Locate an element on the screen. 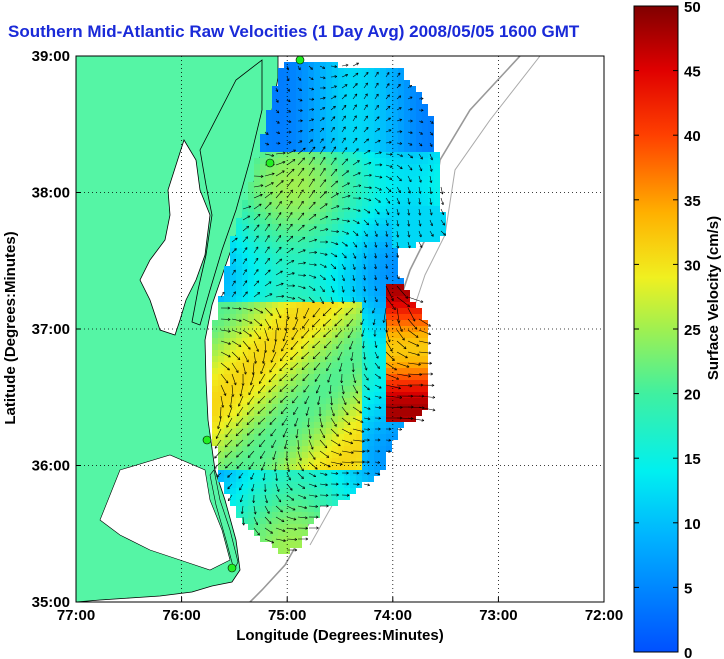 Image resolution: width=724 pixels, height=659 pixels. x-tick-label: 74:00 is located at coordinates (393, 615).